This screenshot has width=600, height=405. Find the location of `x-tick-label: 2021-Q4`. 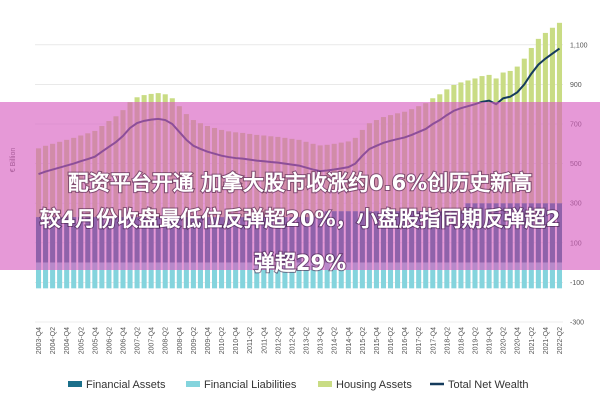

x-tick-label: 2021-Q4 is located at coordinates (546, 340).